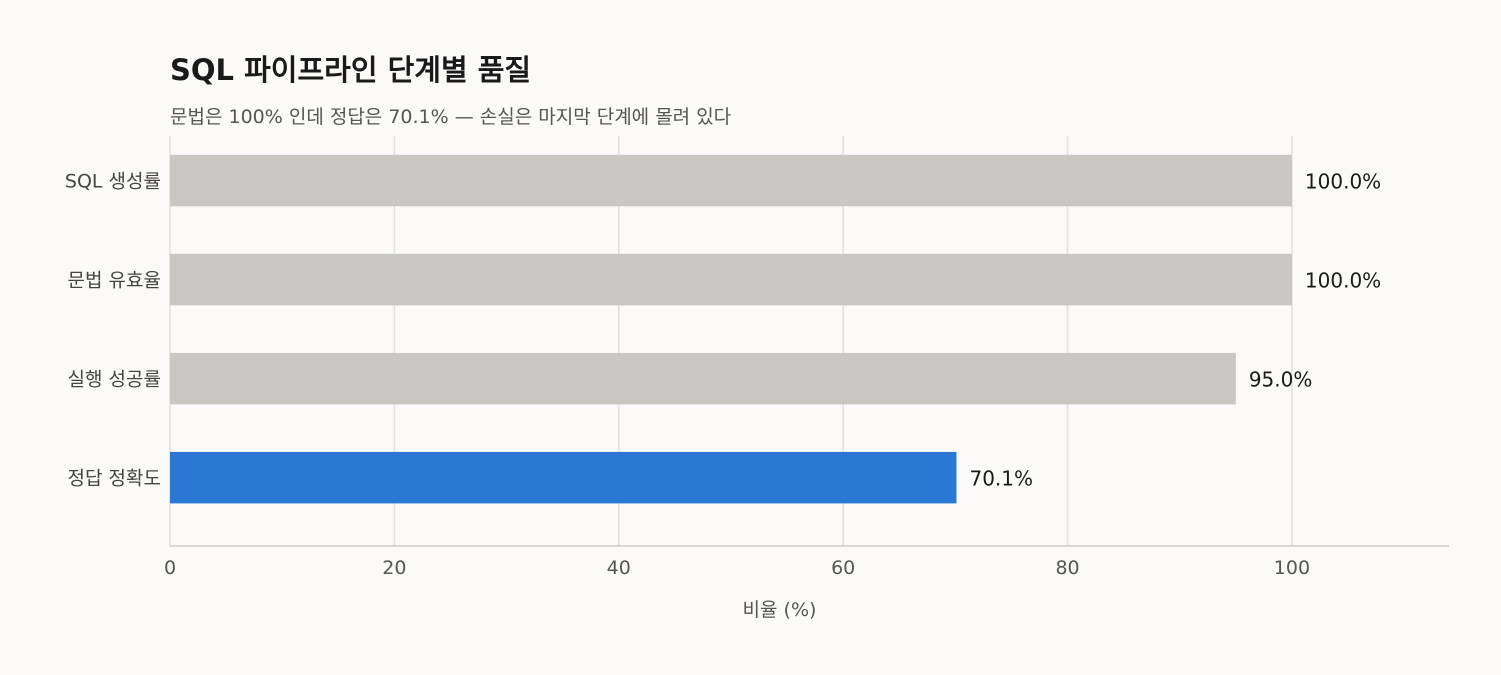 The height and width of the screenshot is (675, 1501). I want to click on x-tick-label: 0, so click(170, 568).